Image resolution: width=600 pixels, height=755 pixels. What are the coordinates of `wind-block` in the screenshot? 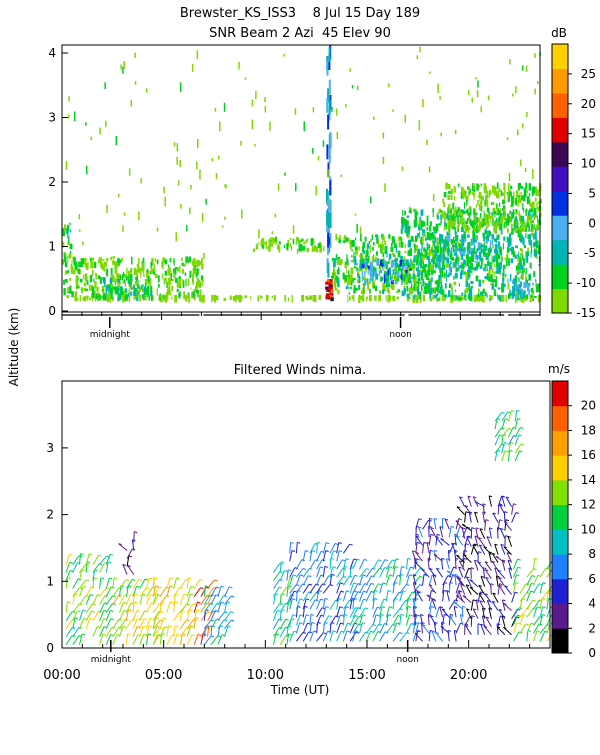 It's located at (128, 553).